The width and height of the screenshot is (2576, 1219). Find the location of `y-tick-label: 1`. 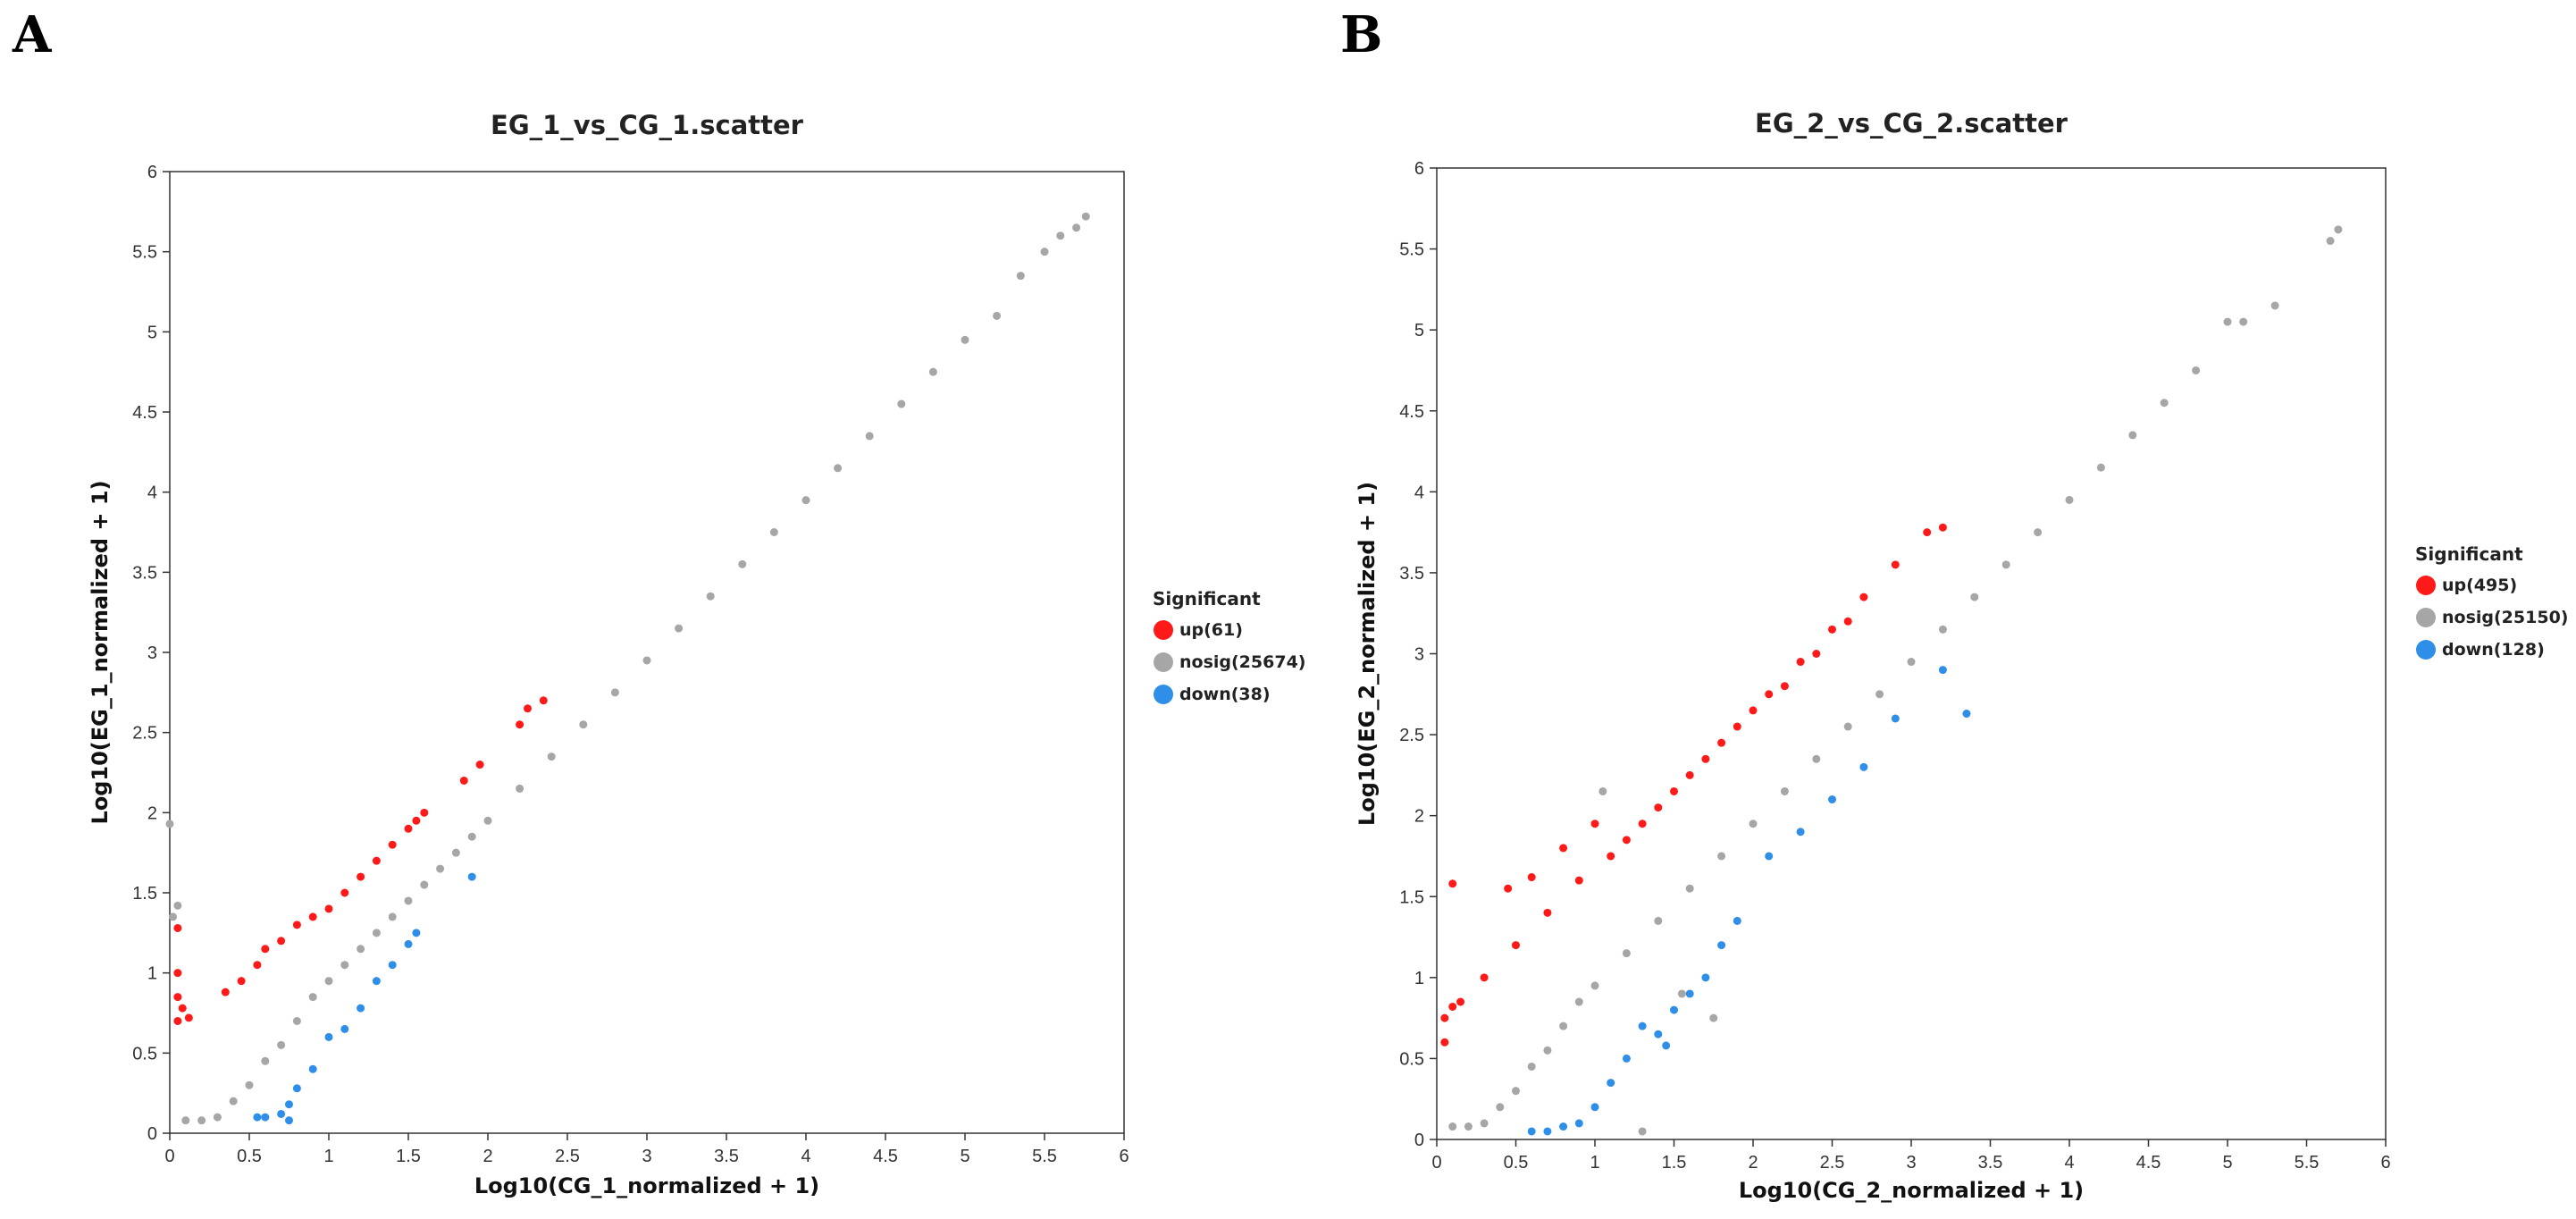

y-tick-label: 1 is located at coordinates (1419, 978).